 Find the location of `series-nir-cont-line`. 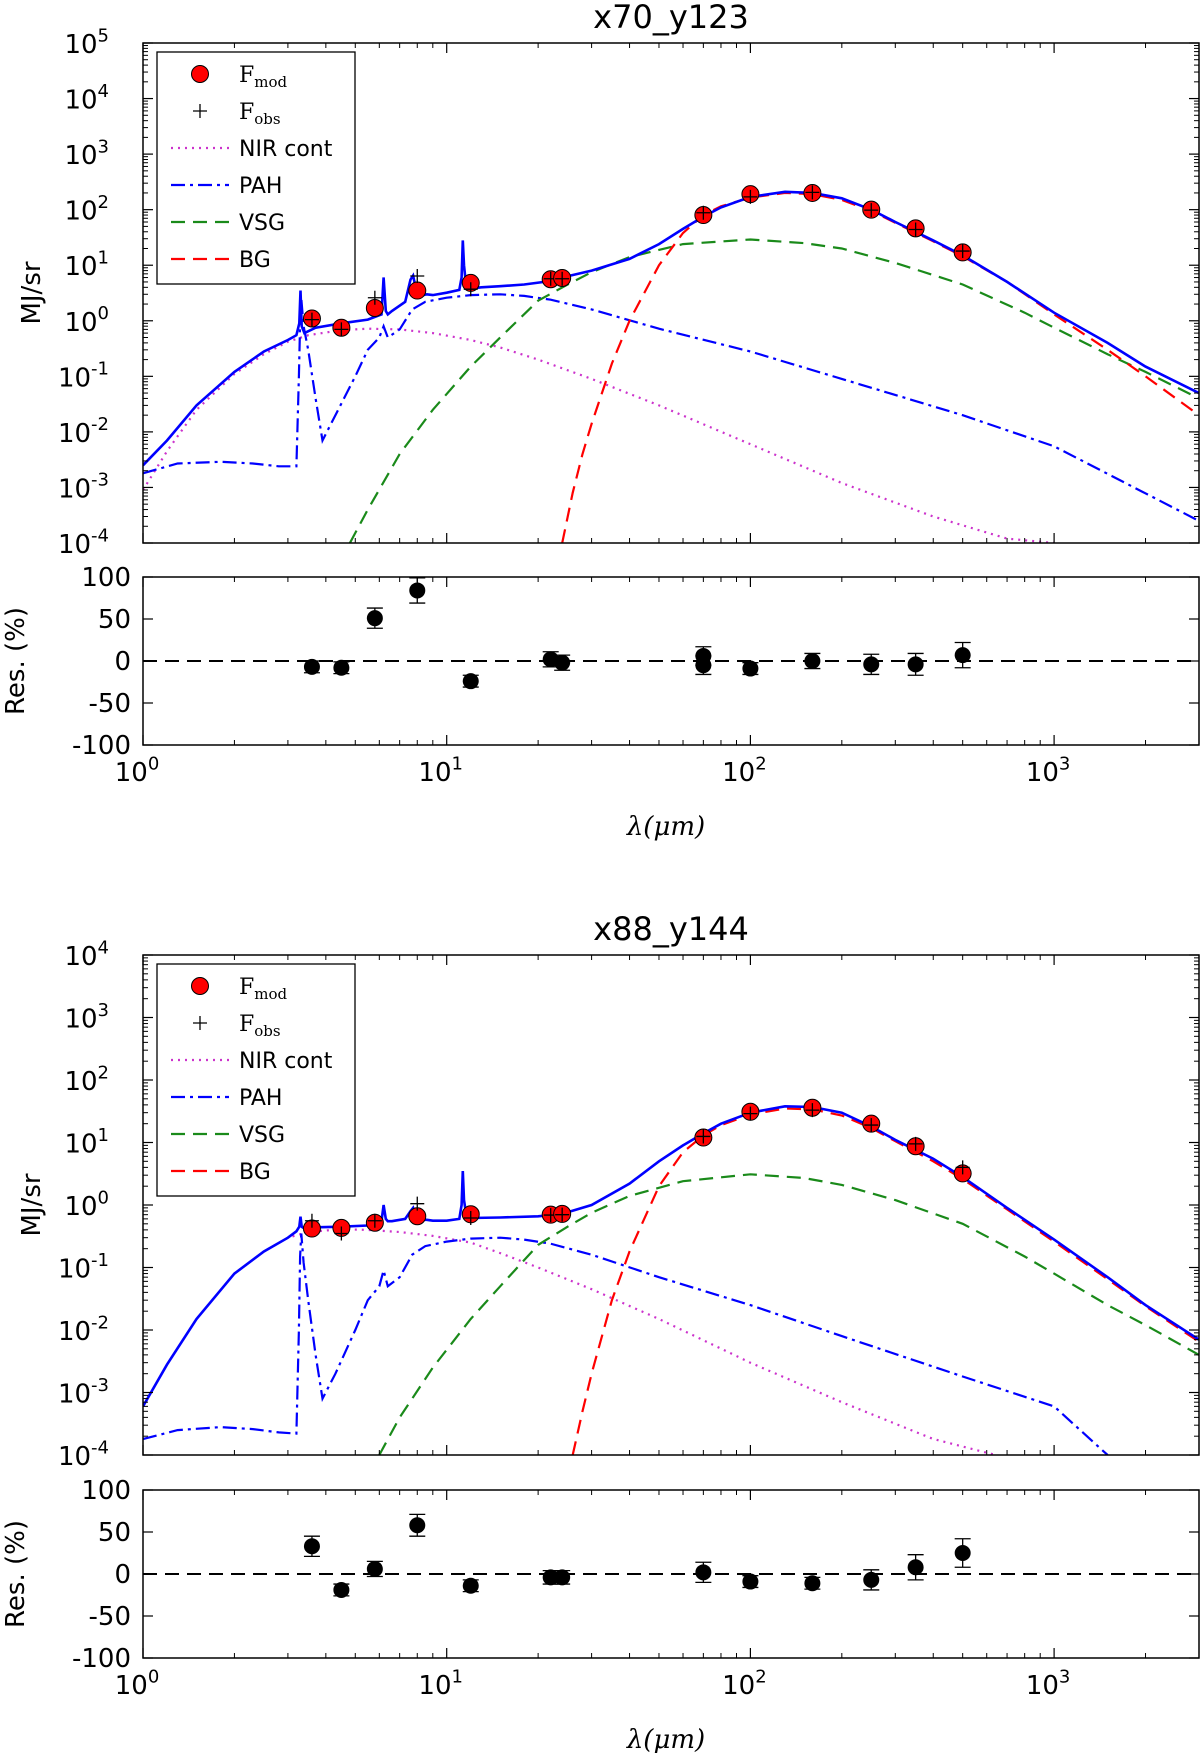

series-nir-cont-line is located at coordinates (572, 1341).